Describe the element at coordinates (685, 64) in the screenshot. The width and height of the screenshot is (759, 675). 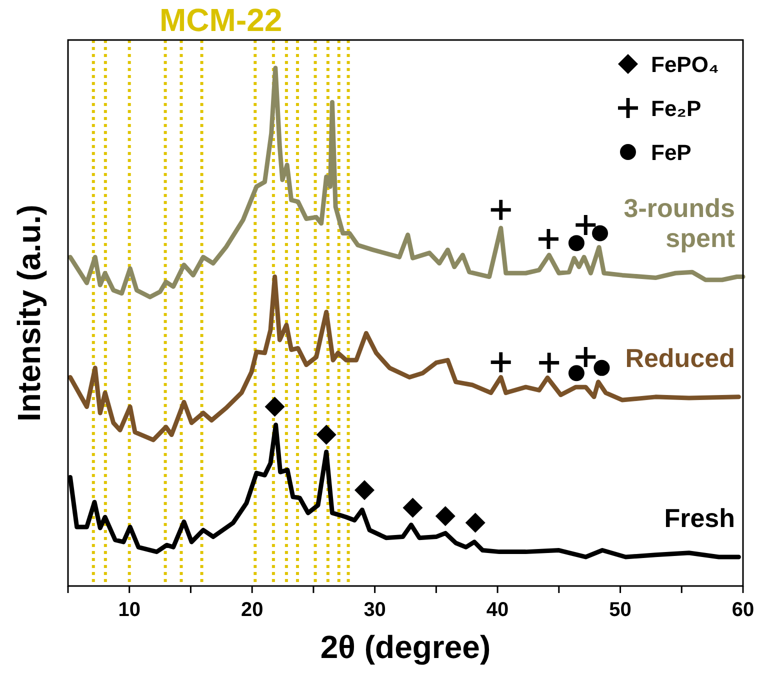
I see `legend-label: FePO₄` at that location.